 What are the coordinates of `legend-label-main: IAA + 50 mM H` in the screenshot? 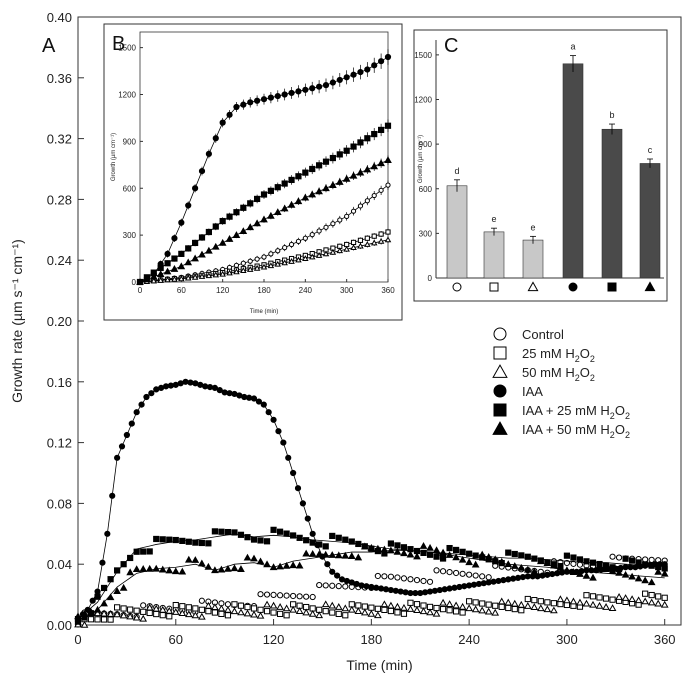 It's located at (566, 429).